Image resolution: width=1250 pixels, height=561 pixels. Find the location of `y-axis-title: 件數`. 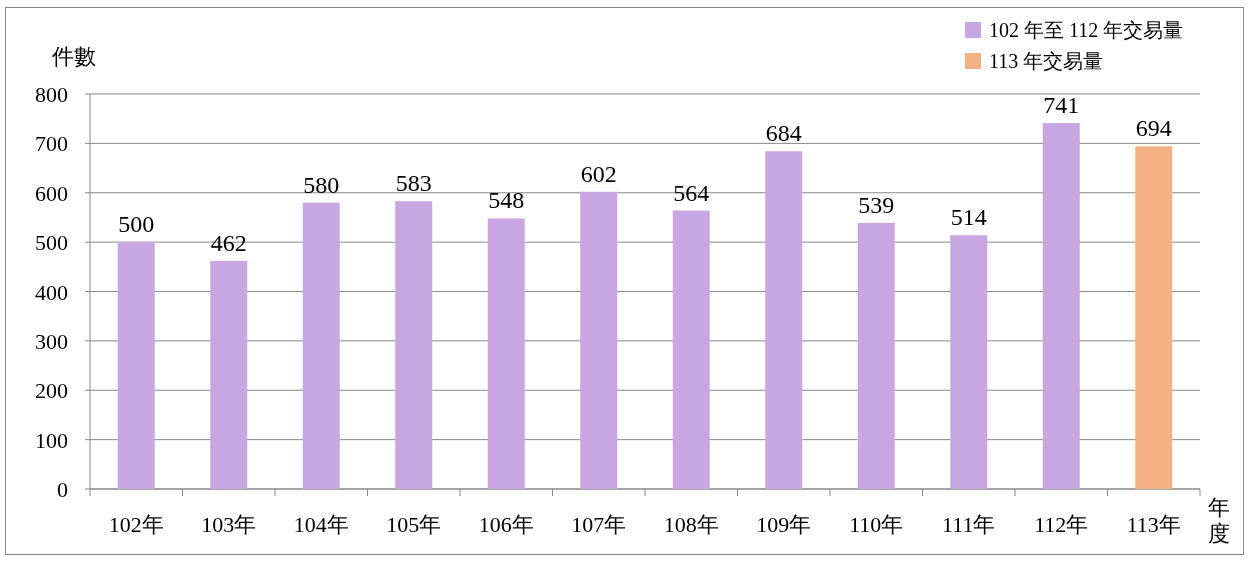

y-axis-title: 件數 is located at coordinates (74, 56).